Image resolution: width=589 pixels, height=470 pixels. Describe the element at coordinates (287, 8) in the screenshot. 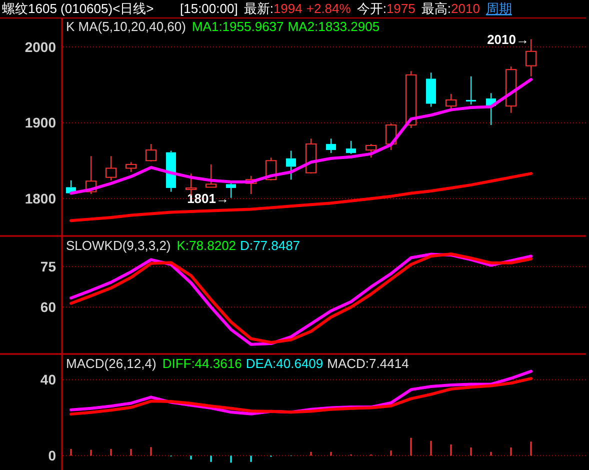

I see `text: 1994` at that location.